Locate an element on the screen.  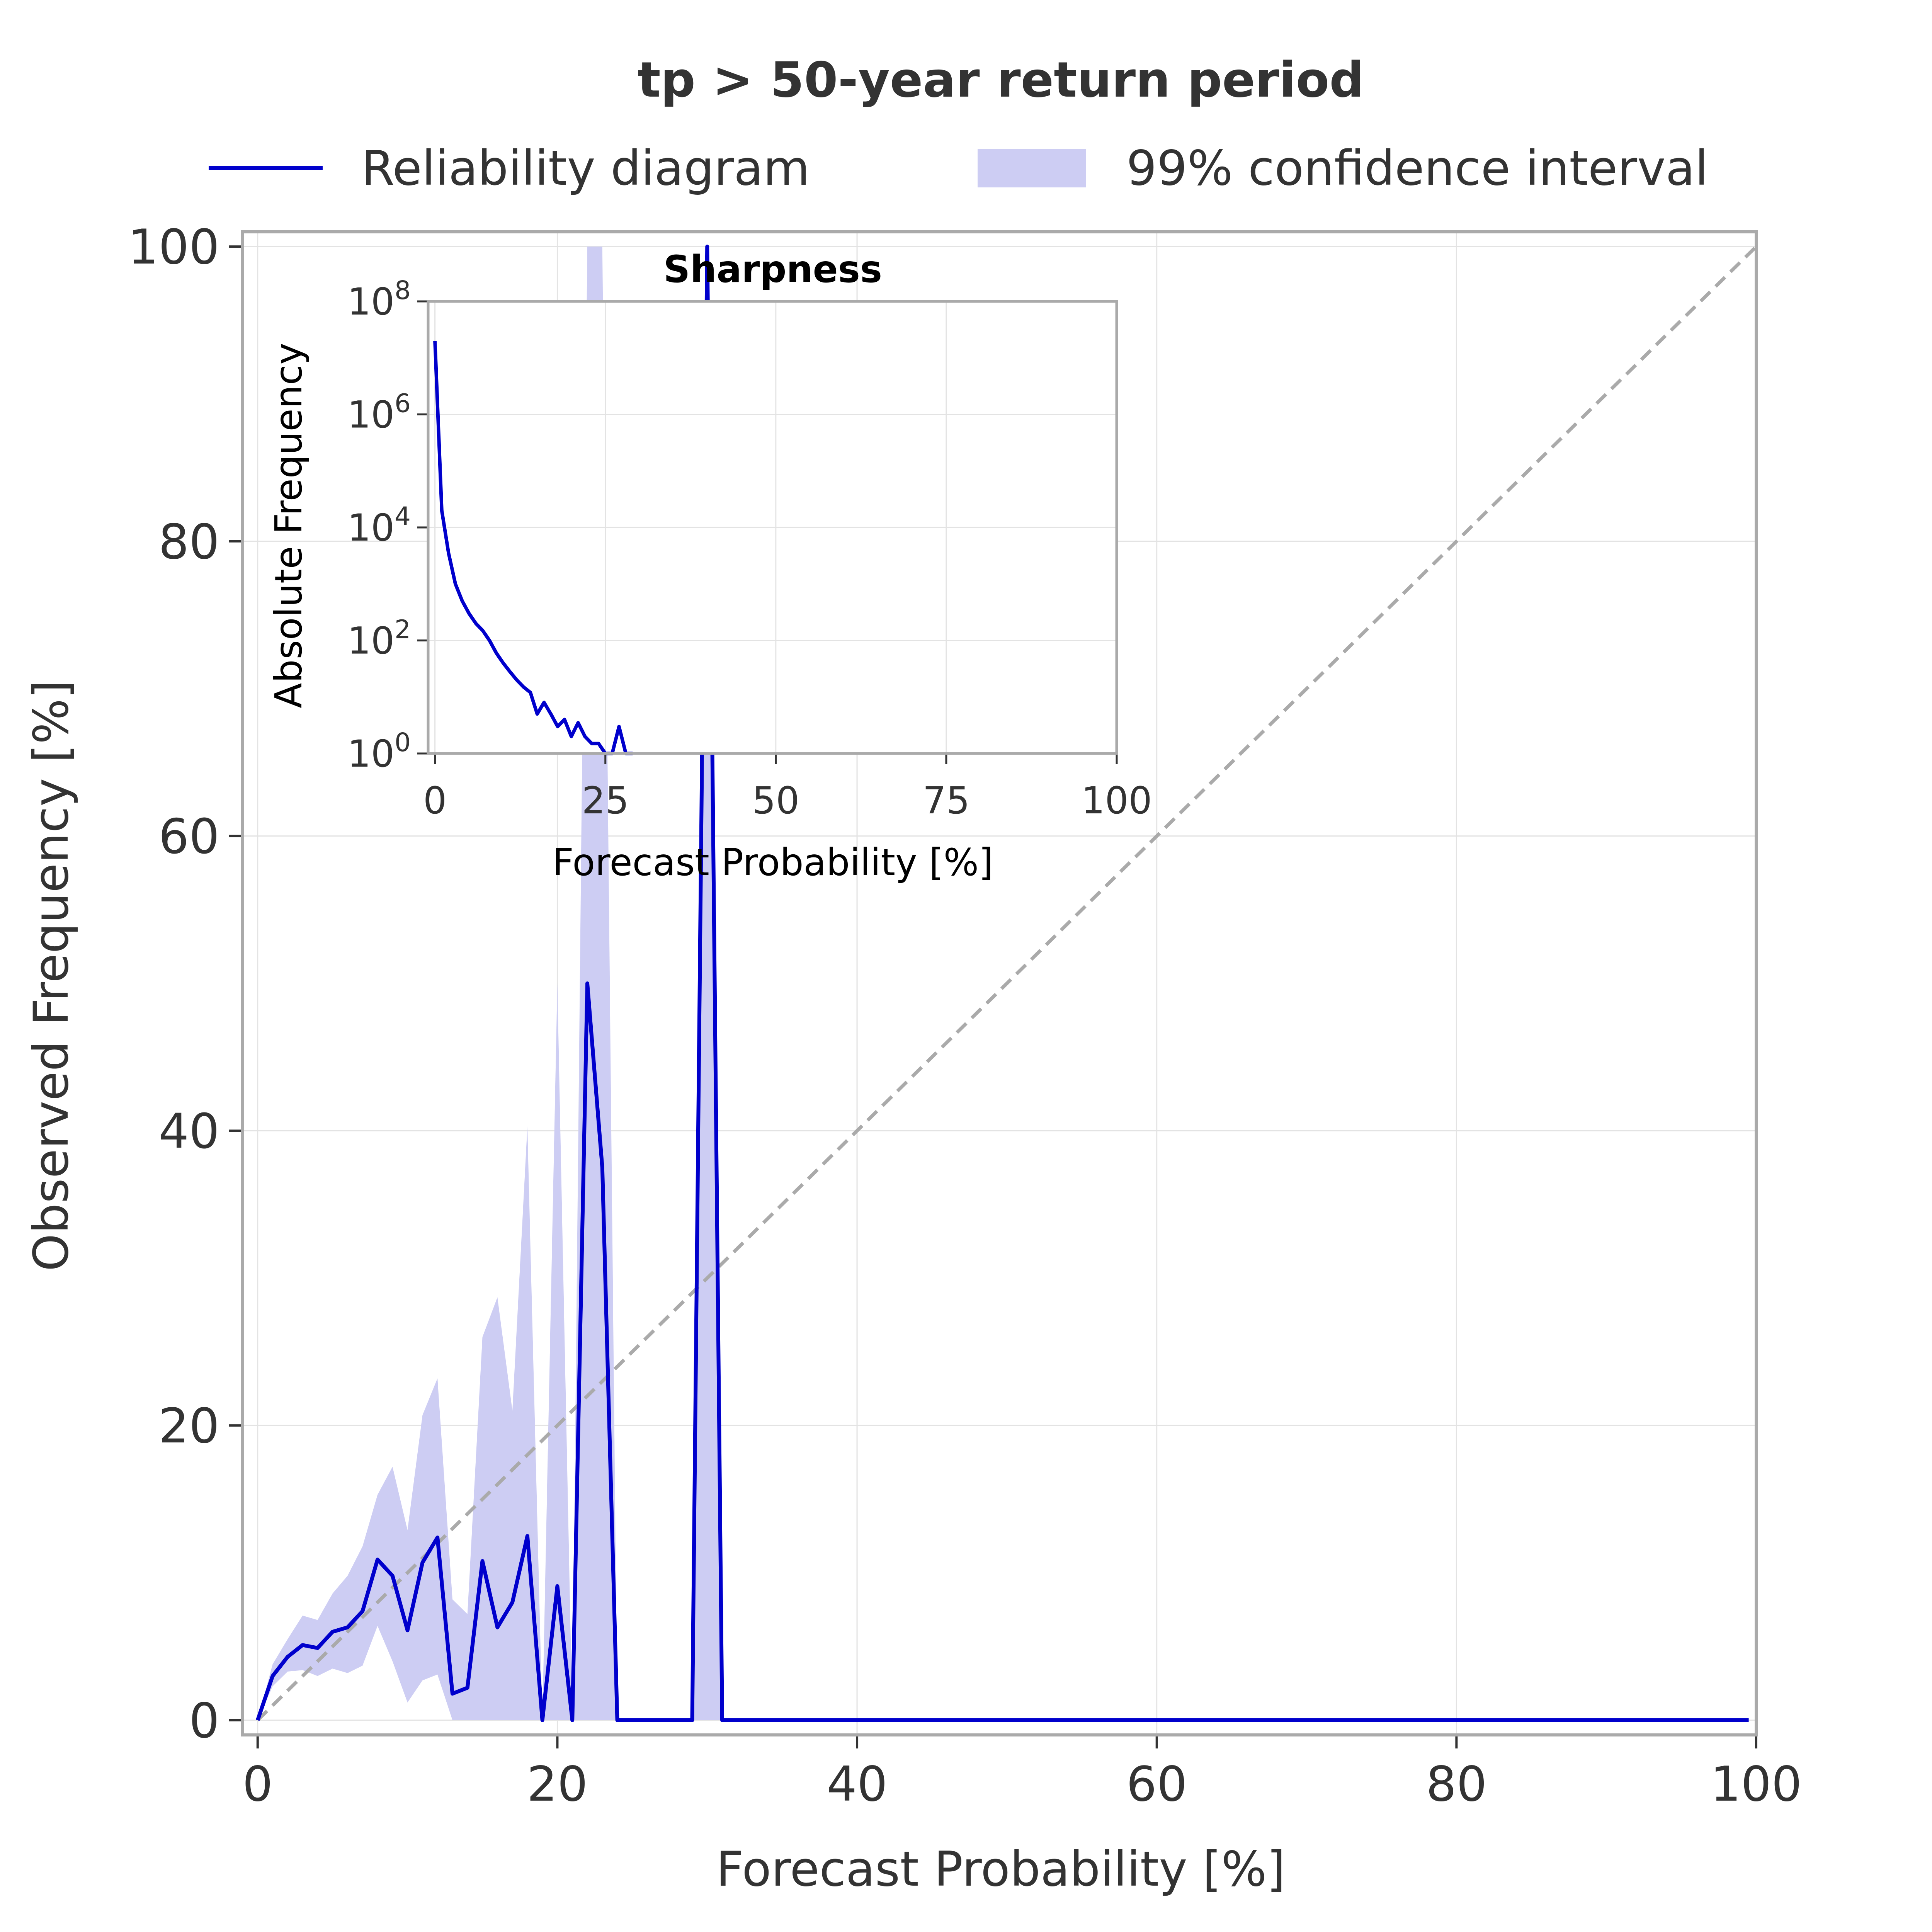
sharpness-series is located at coordinates (533, 548).